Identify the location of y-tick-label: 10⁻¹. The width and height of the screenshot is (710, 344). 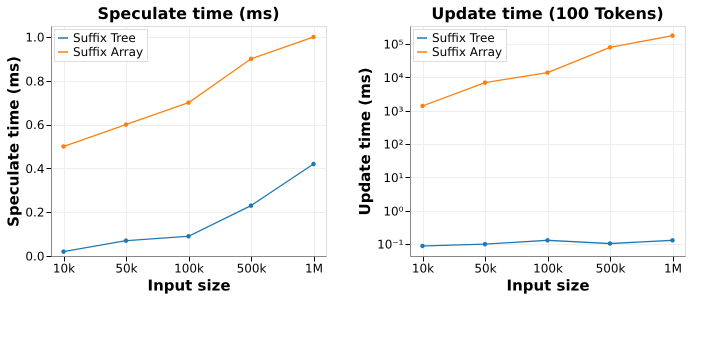
(390, 245).